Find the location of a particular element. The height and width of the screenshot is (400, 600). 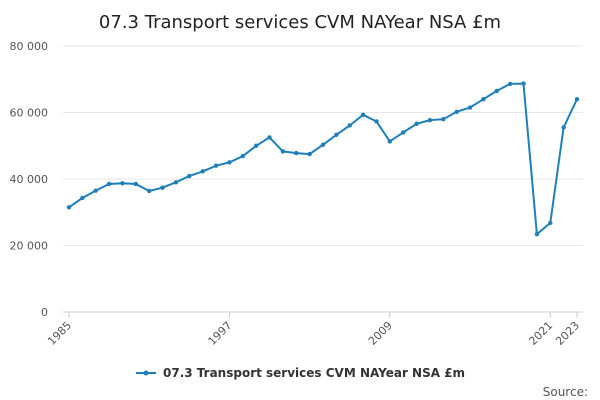

x-tick-label: 2021 is located at coordinates (540, 333).